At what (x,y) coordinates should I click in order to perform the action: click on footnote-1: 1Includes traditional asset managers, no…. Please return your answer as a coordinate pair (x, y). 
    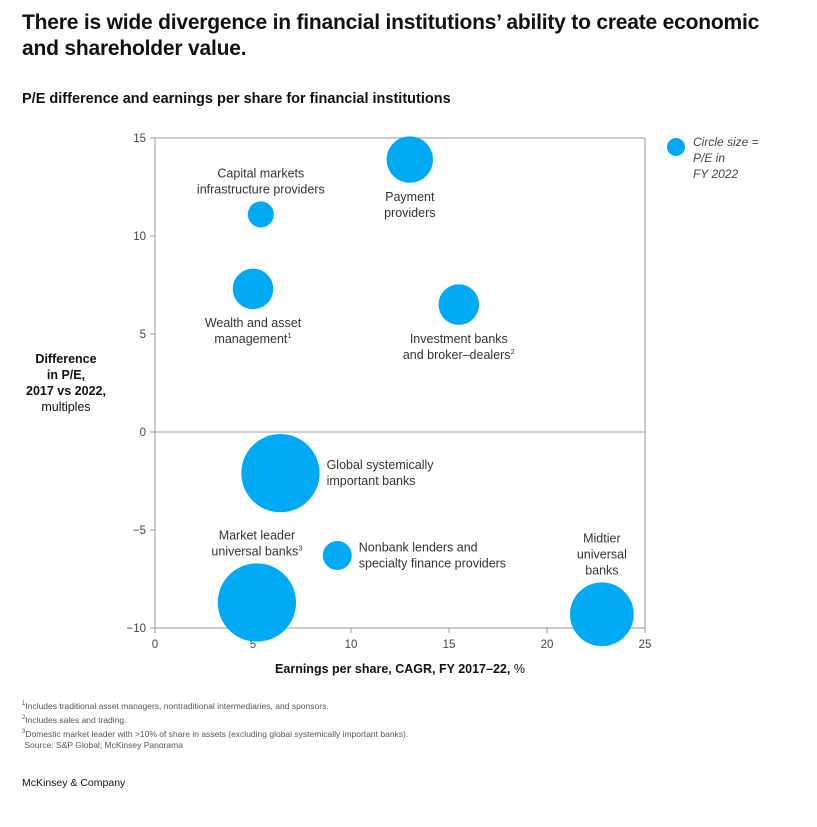
    Looking at the image, I should click on (175, 705).